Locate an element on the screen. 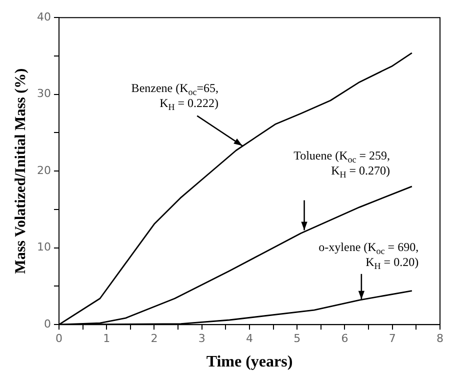 This screenshot has height=384, width=458. y-axis-title: Mass Volatized/Initial Mass (%) is located at coordinates (20, 171).